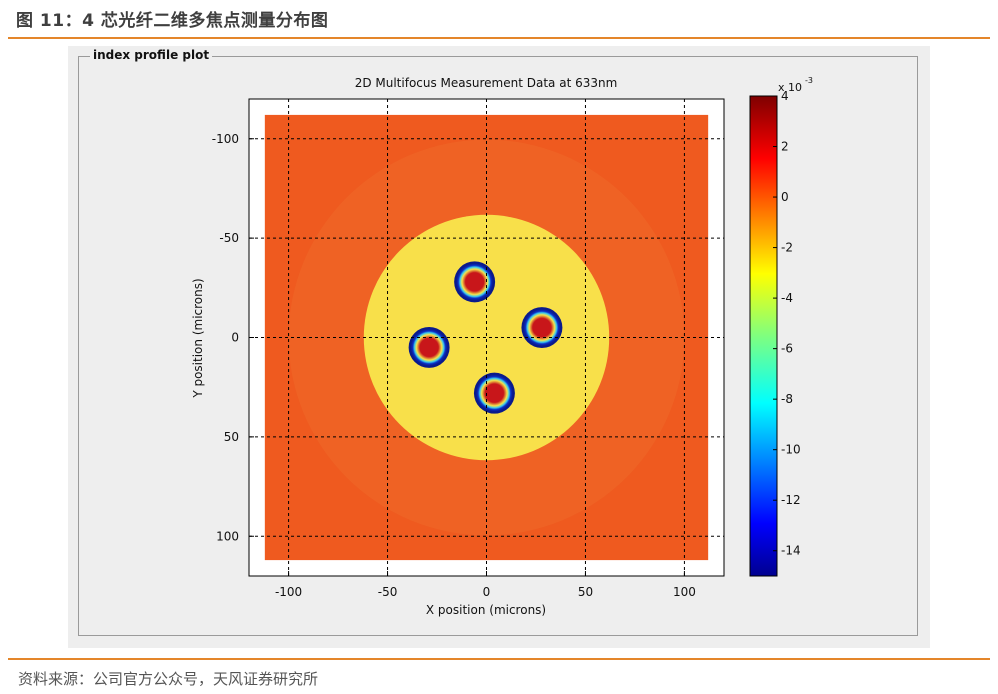  I want to click on colorbar-ramp, so click(763, 336).